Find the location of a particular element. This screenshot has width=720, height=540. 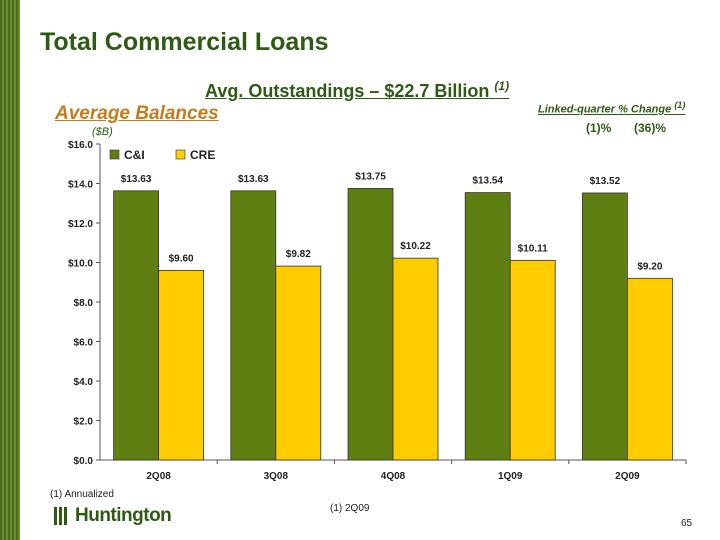

slide-title: Total Commercial Loans is located at coordinates (184, 42).